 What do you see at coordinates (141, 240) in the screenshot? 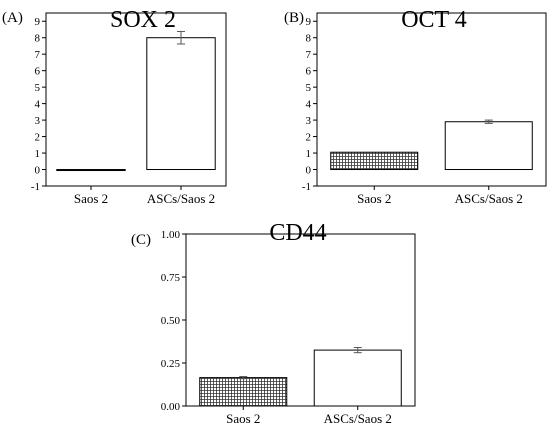
I see `panel-label: (C)` at bounding box center [141, 240].